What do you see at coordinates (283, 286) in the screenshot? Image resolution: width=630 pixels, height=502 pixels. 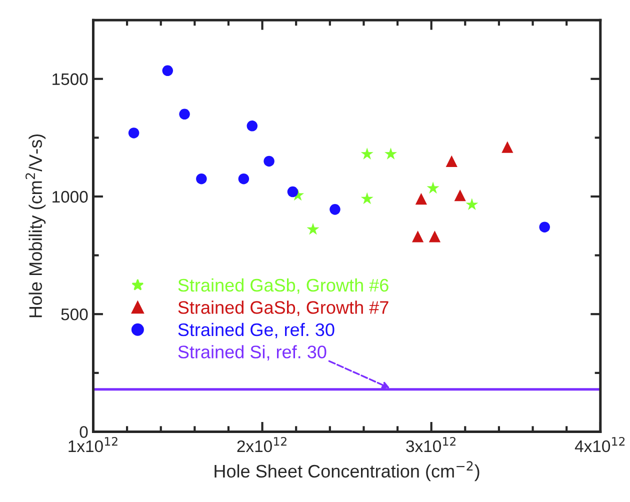 I see `legend-label: Strained GaSb, Growth #6` at bounding box center [283, 286].